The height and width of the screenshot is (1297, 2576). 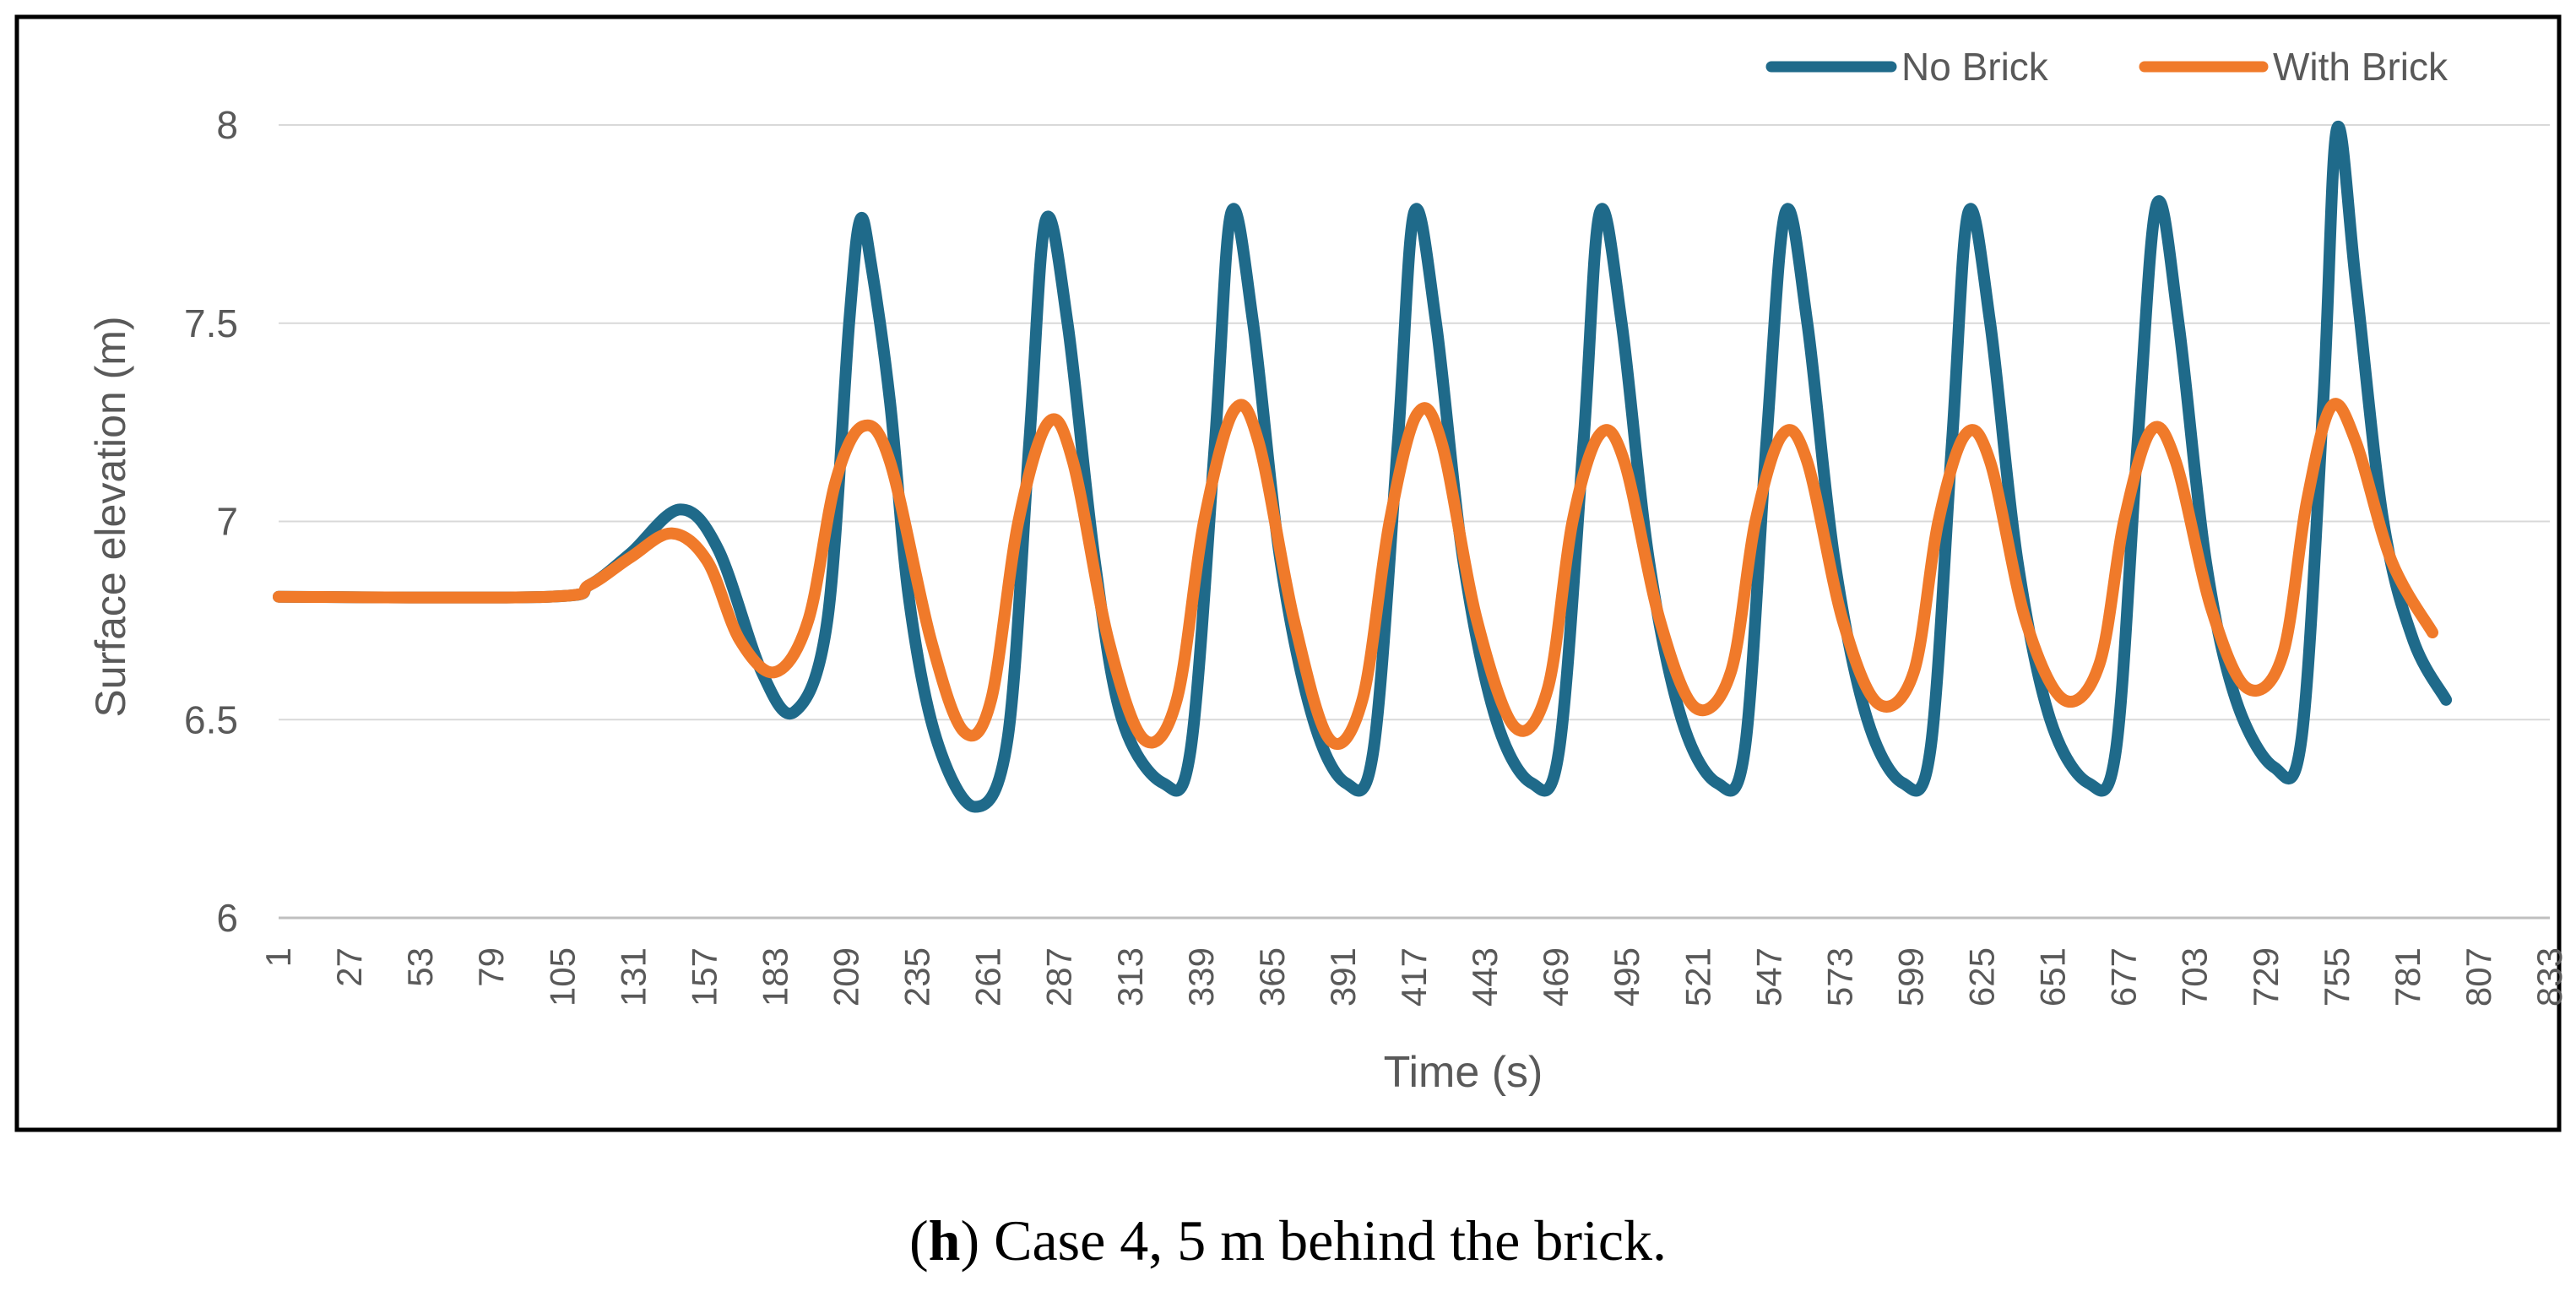 I want to click on caption-close-paren: ), so click(x=970, y=1240).